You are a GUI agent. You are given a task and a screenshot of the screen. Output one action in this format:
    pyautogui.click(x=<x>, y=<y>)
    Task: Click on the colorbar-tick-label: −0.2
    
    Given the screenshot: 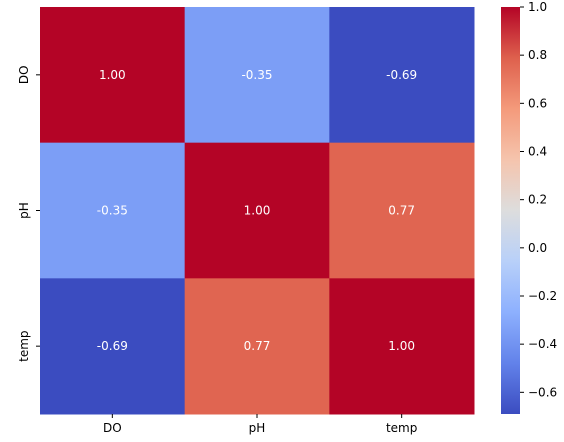 What is the action you would take?
    pyautogui.click(x=542, y=296)
    